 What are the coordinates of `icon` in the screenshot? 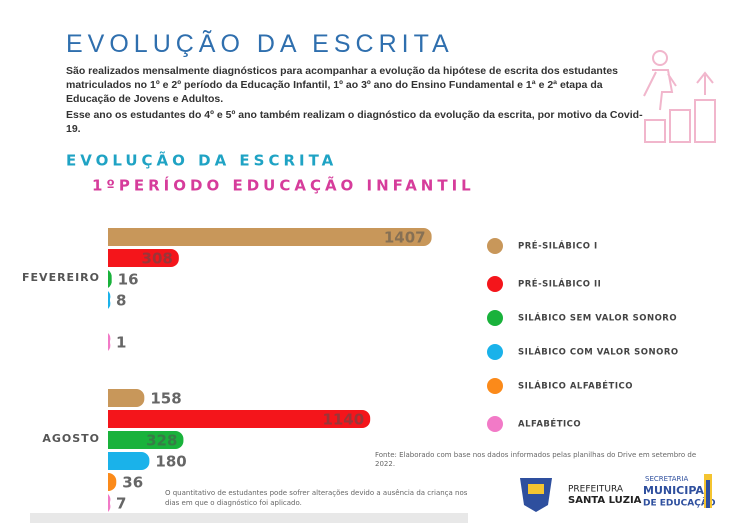 It's located at (679, 96).